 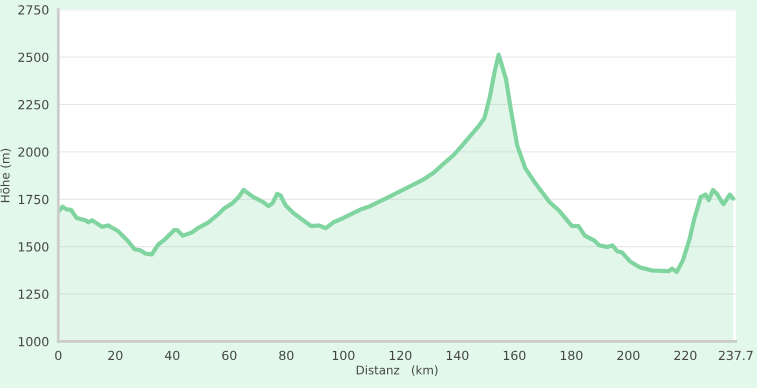 What do you see at coordinates (115, 355) in the screenshot?
I see `x-tick-label: 20` at bounding box center [115, 355].